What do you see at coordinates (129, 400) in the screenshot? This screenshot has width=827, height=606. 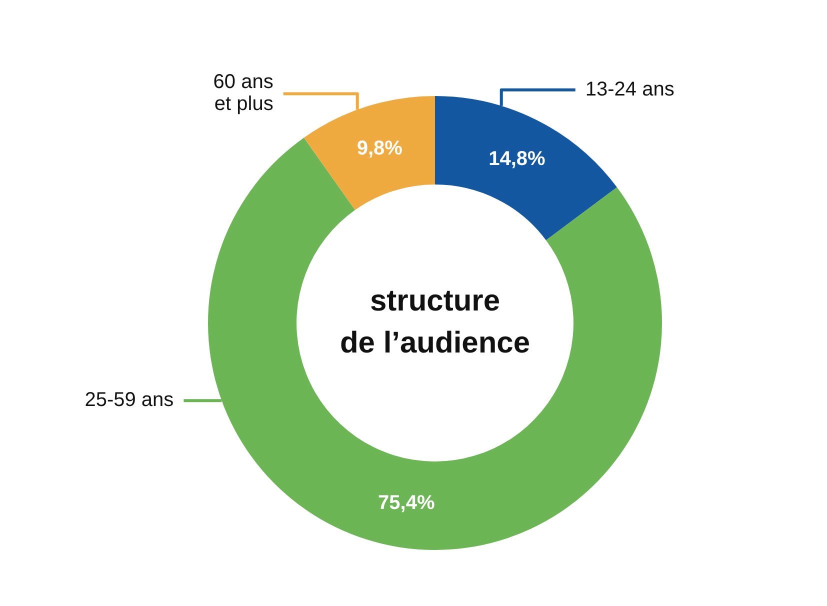 I see `slice-label: 25-59 ans` at bounding box center [129, 400].